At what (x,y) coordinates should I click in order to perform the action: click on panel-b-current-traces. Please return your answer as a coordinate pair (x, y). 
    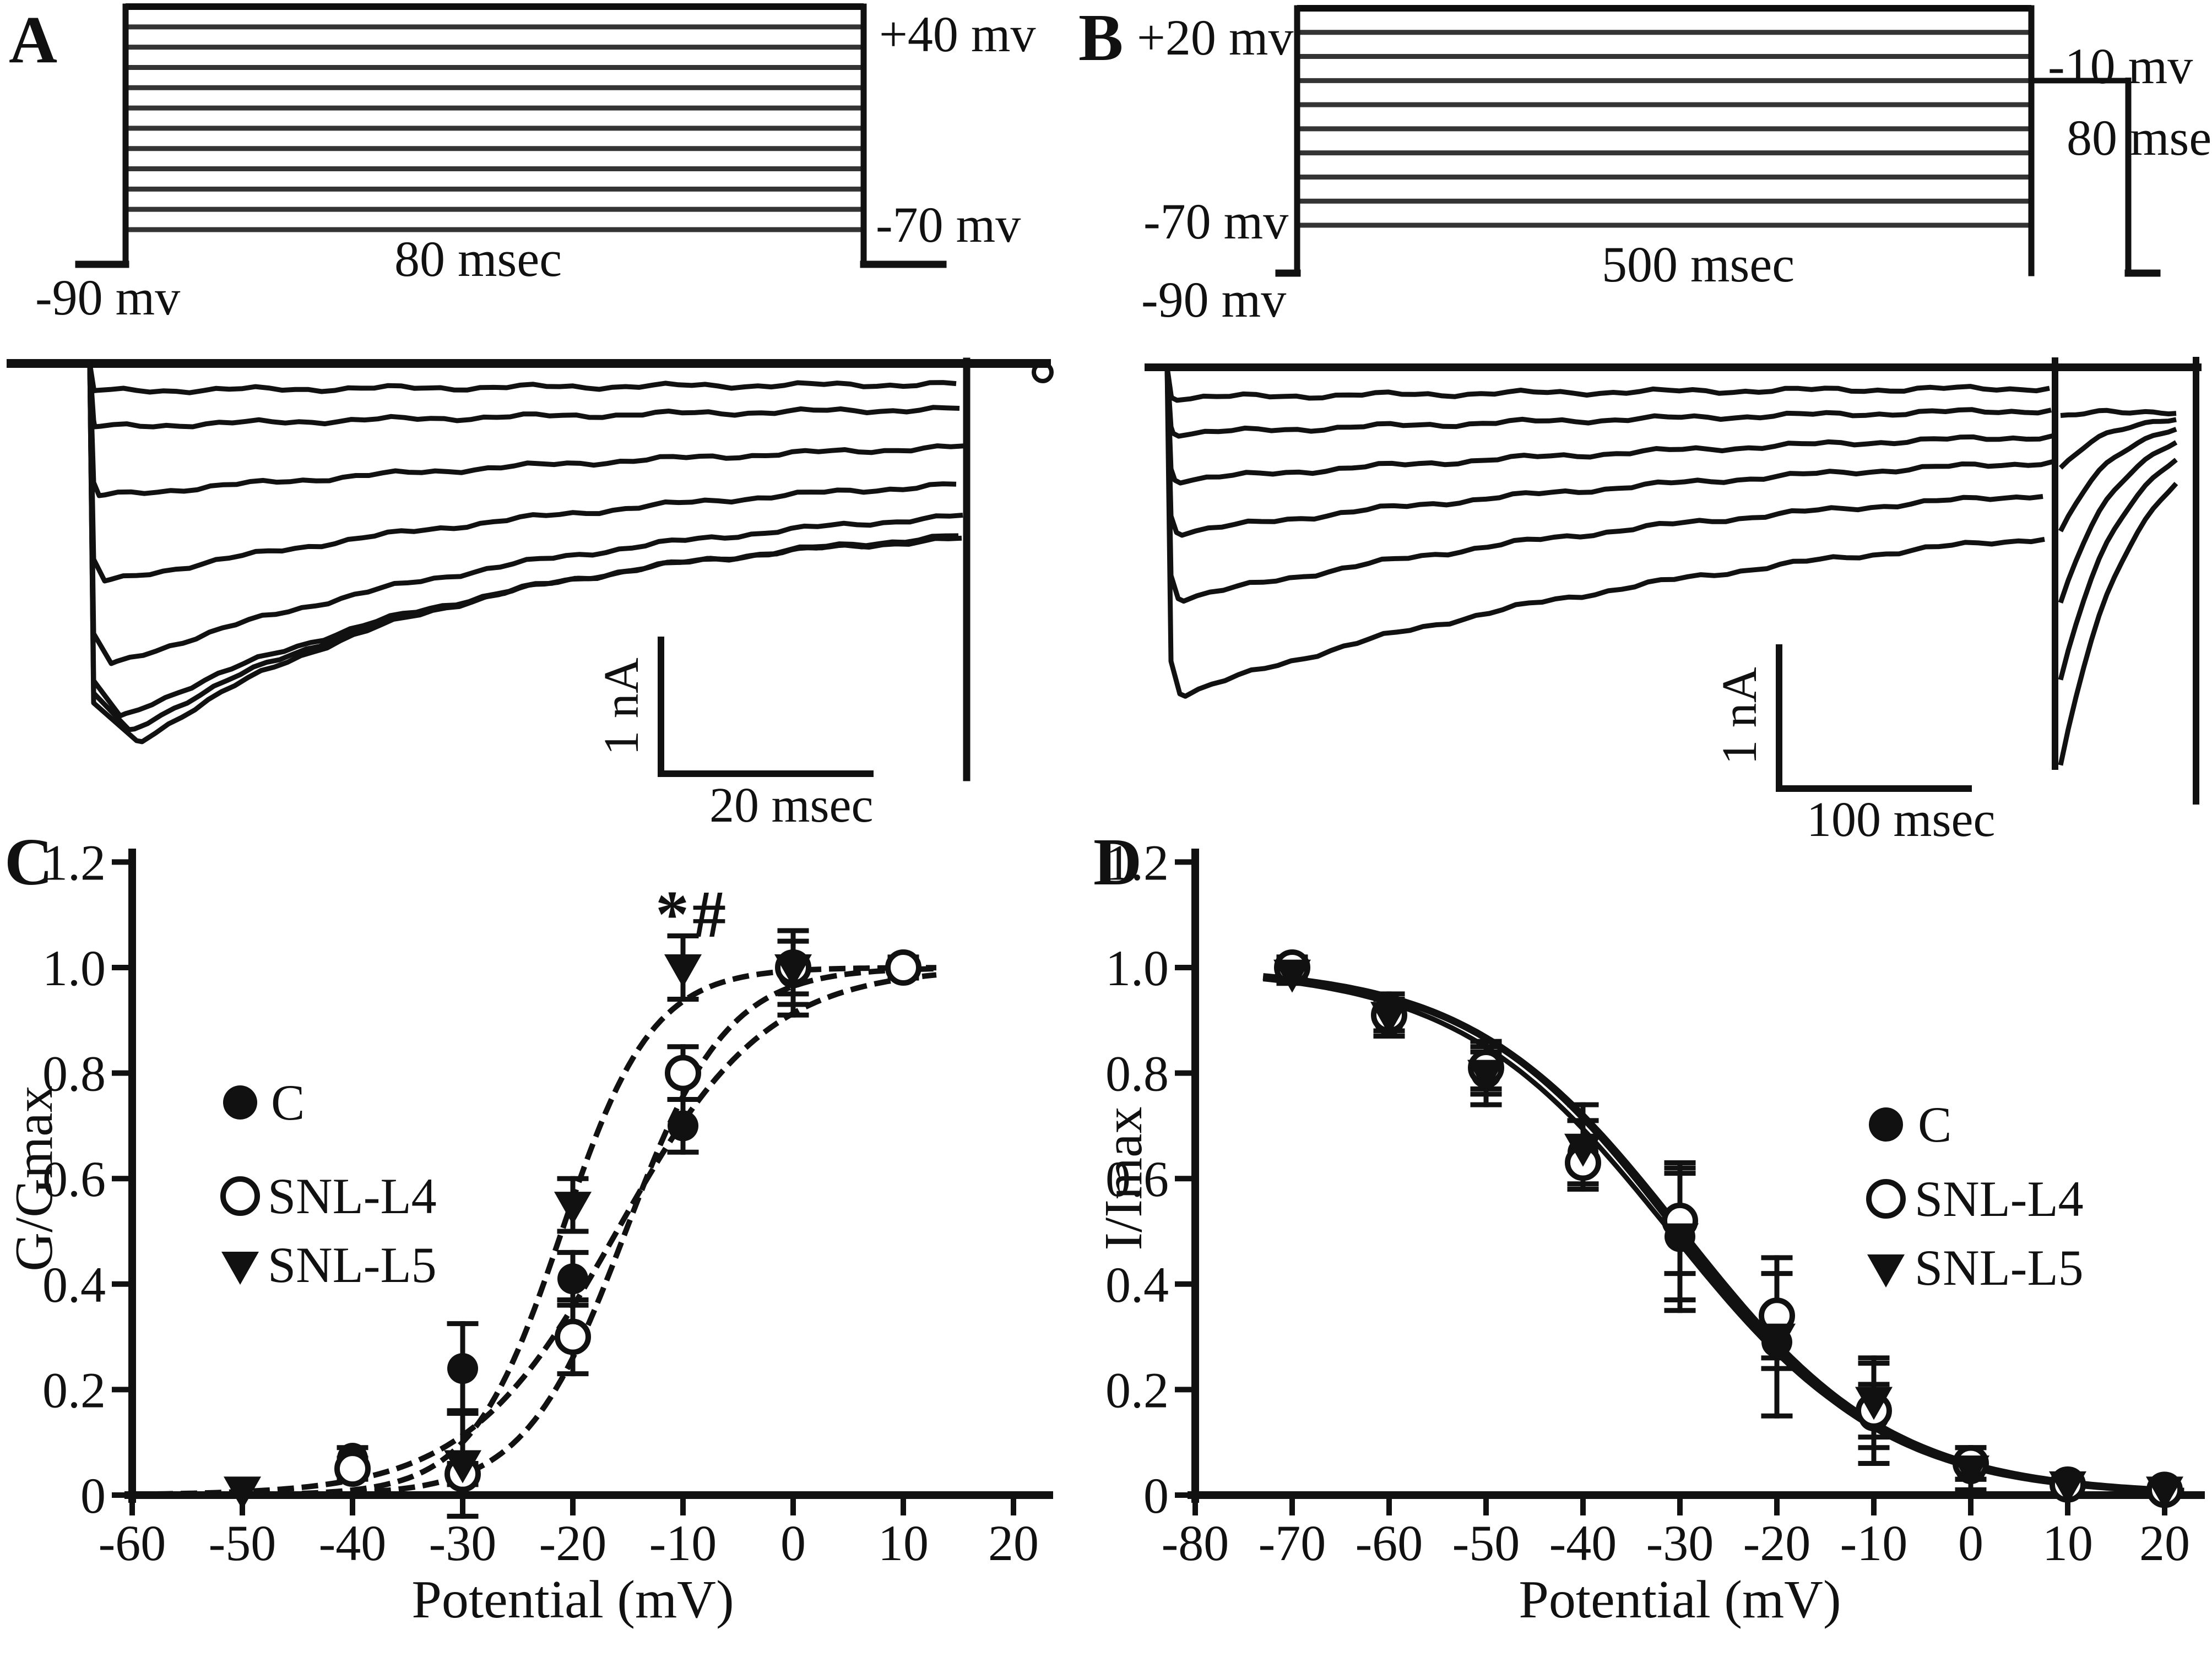
    Looking at the image, I should click on (1673, 581).